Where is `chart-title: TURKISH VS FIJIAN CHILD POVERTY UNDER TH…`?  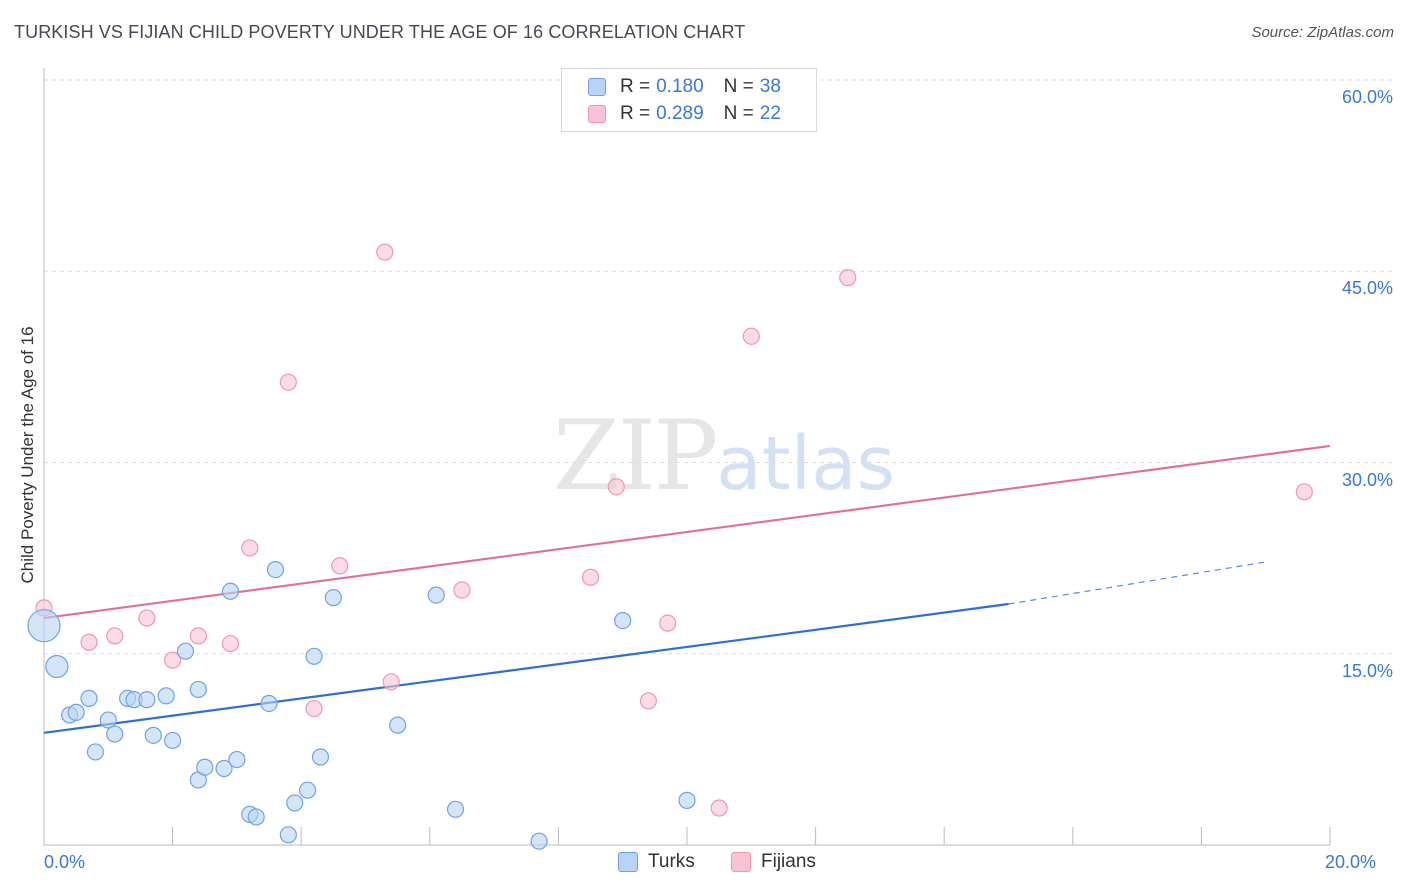 chart-title: TURKISH VS FIJIAN CHILD POVERTY UNDER TH… is located at coordinates (380, 32).